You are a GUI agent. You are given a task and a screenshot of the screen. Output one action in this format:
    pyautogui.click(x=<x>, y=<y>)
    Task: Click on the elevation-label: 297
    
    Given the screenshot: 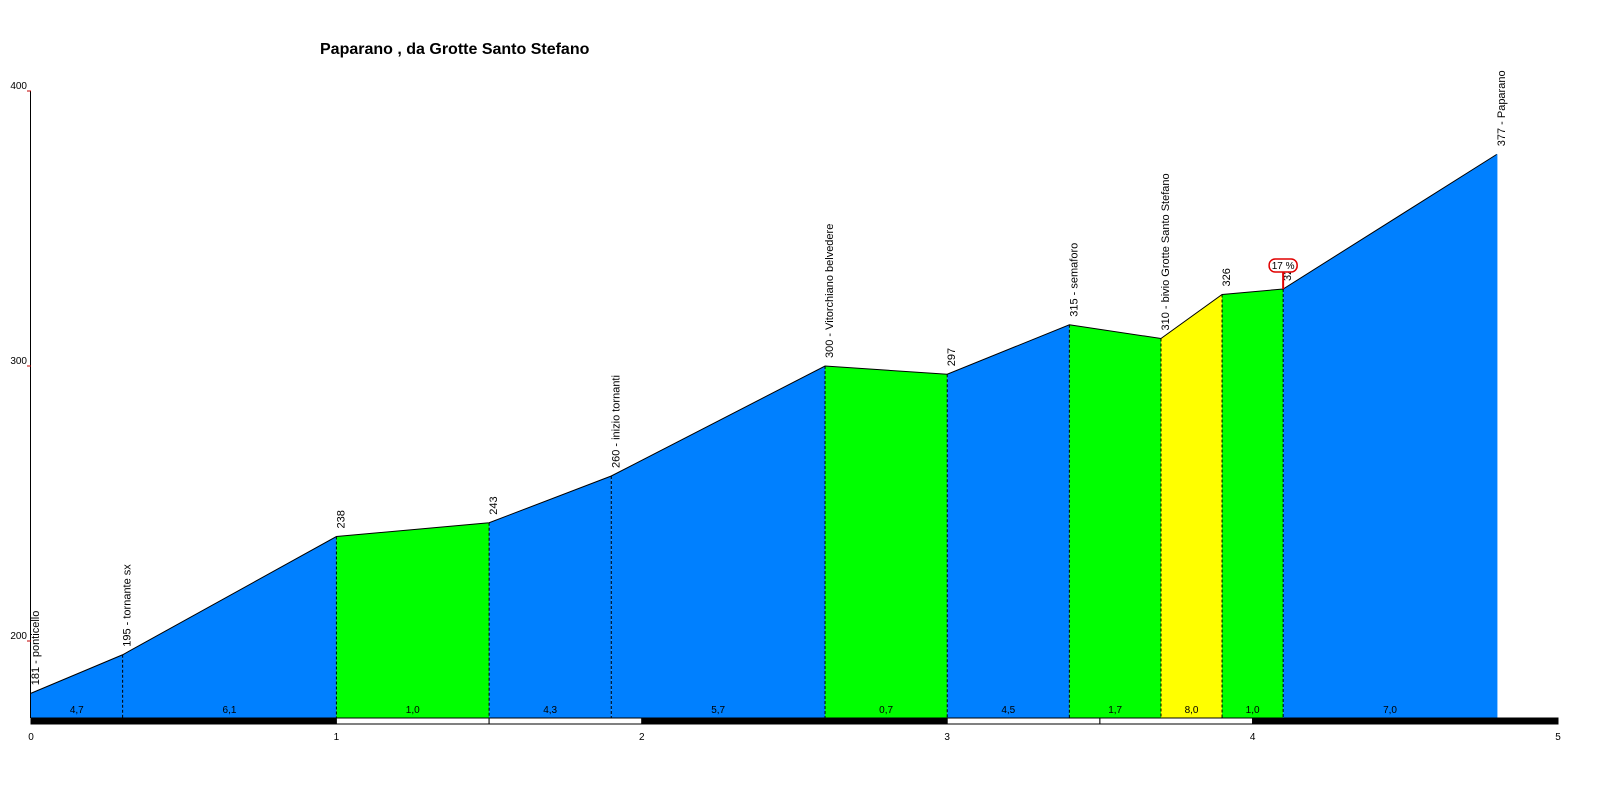 What is the action you would take?
    pyautogui.click(x=952, y=357)
    